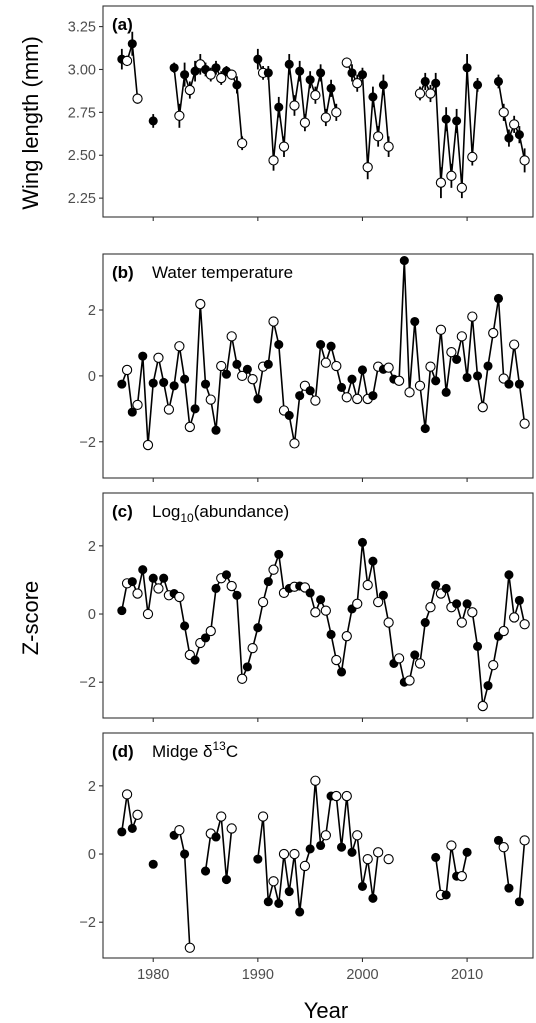  Describe the element at coordinates (123, 751) in the screenshot. I see `panel-d-letter: (d)` at that location.